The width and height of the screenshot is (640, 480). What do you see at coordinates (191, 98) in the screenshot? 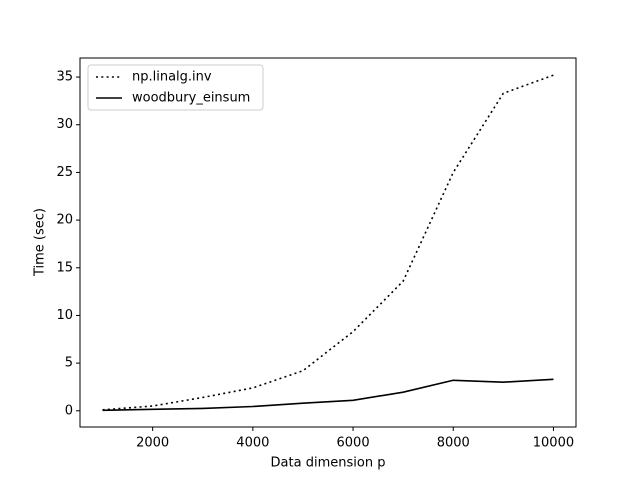
I see `legend-label: woodbury_einsum` at bounding box center [191, 98].